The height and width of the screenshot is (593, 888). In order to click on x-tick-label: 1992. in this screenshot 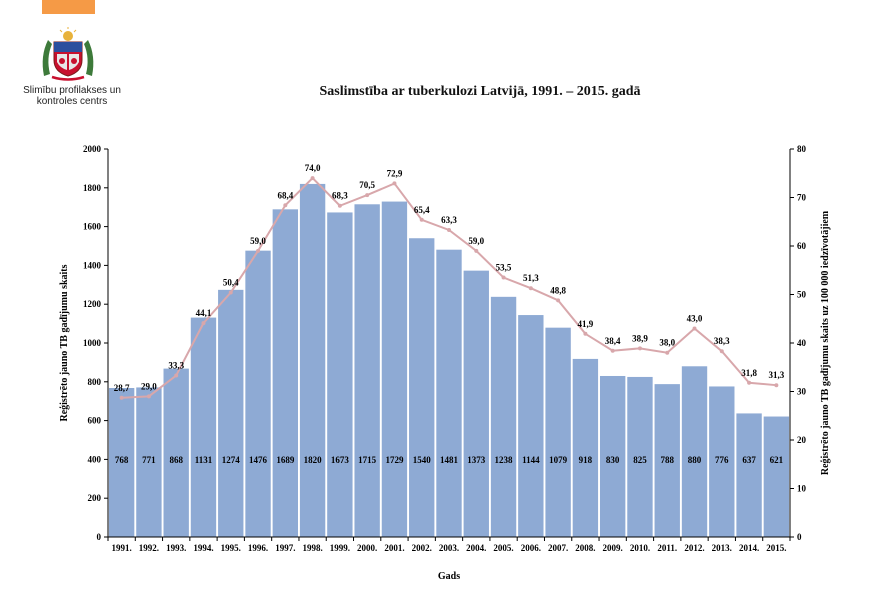, I will do `click(149, 548)`.